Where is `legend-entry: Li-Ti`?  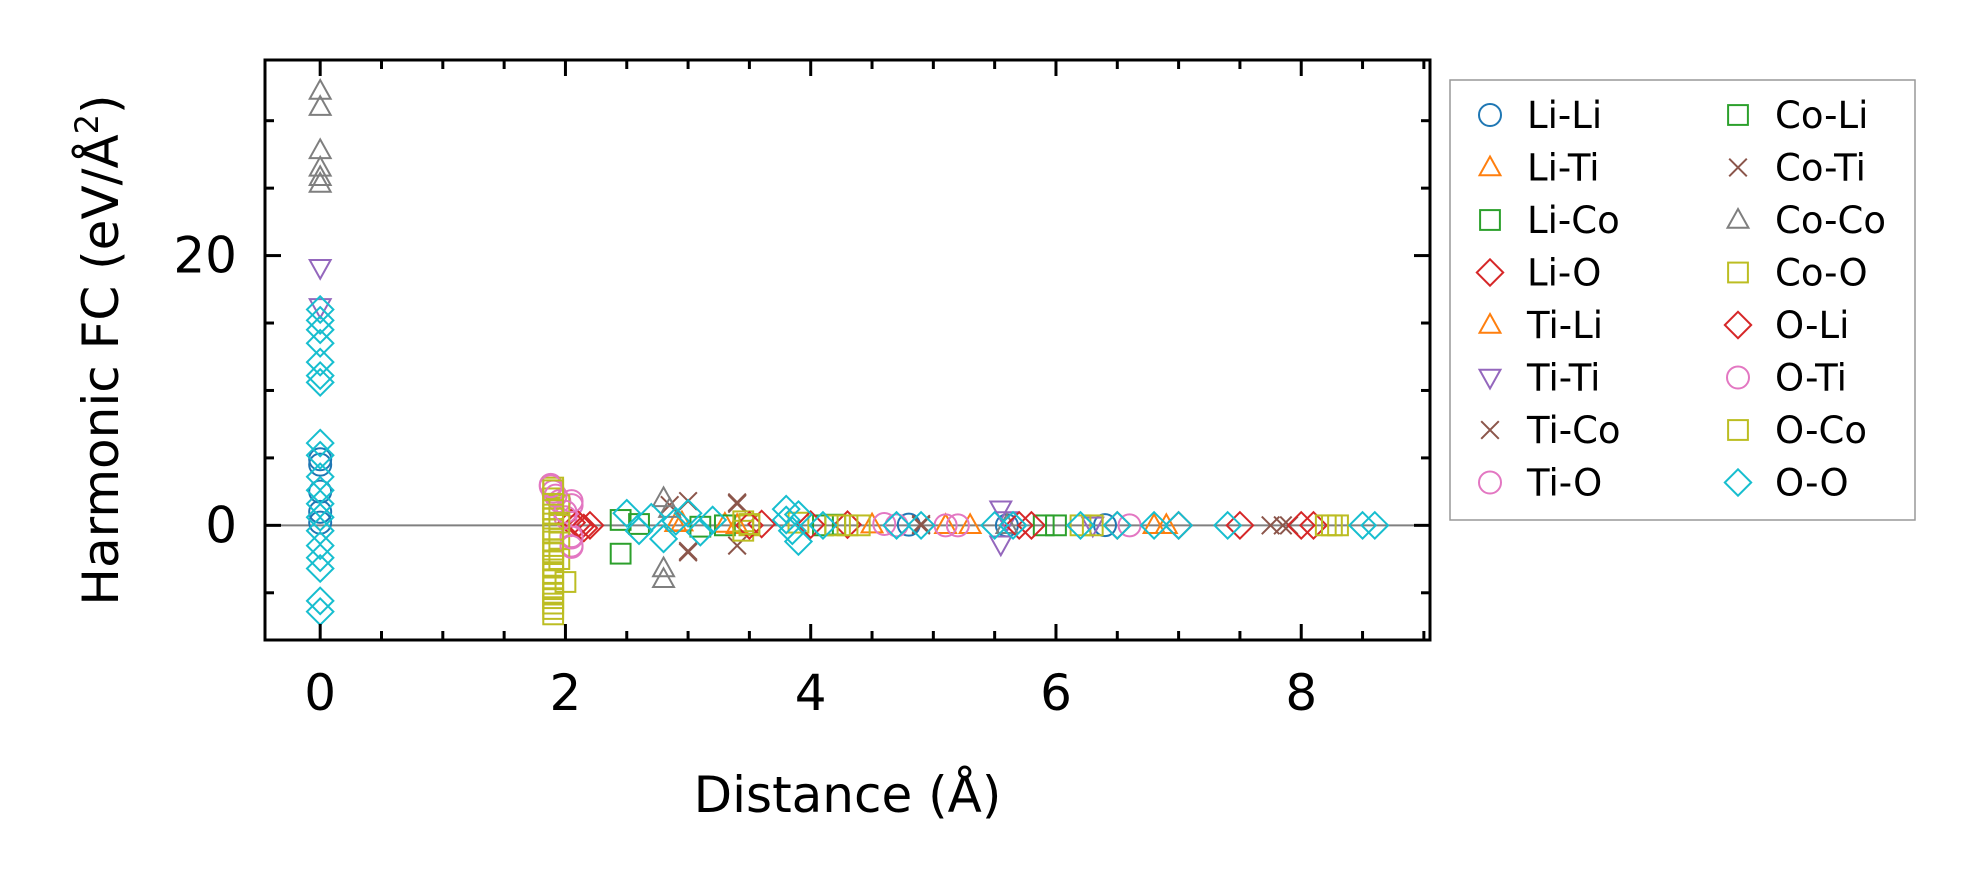
legend-entry: Li-Ti is located at coordinates (1538, 168).